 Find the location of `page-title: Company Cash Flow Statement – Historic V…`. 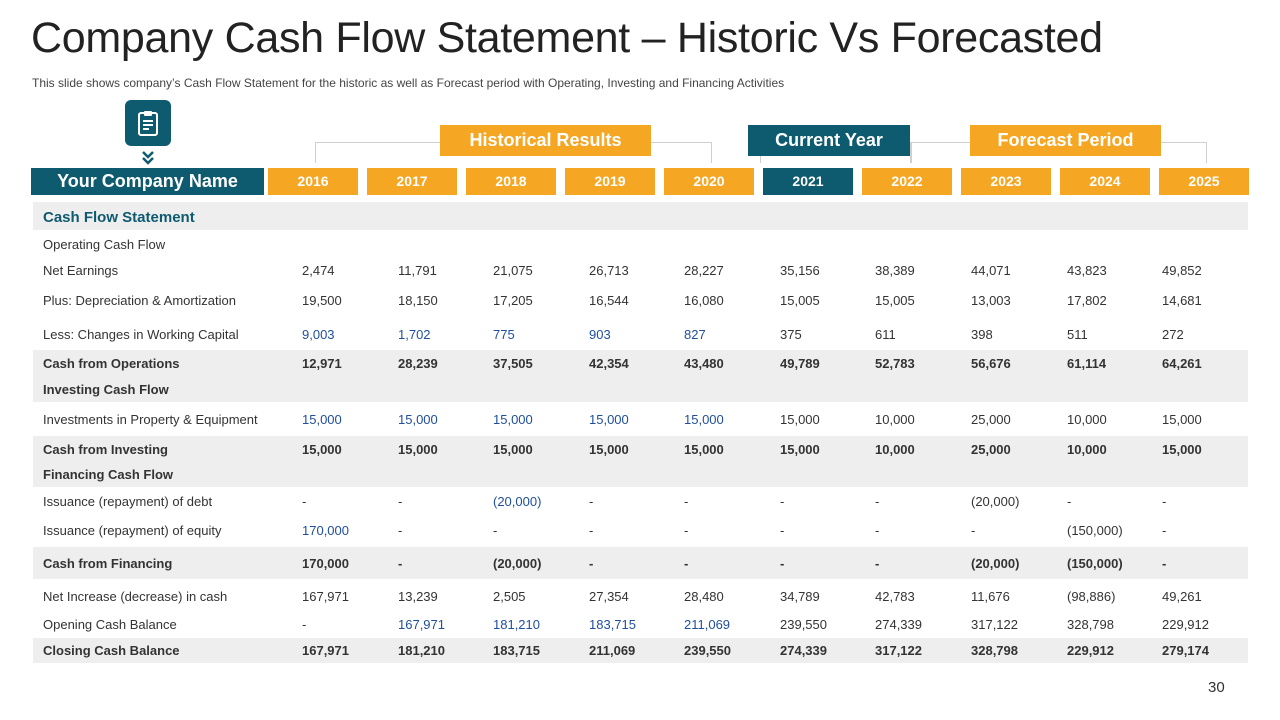

page-title: Company Cash Flow Statement – Historic V… is located at coordinates (567, 38).